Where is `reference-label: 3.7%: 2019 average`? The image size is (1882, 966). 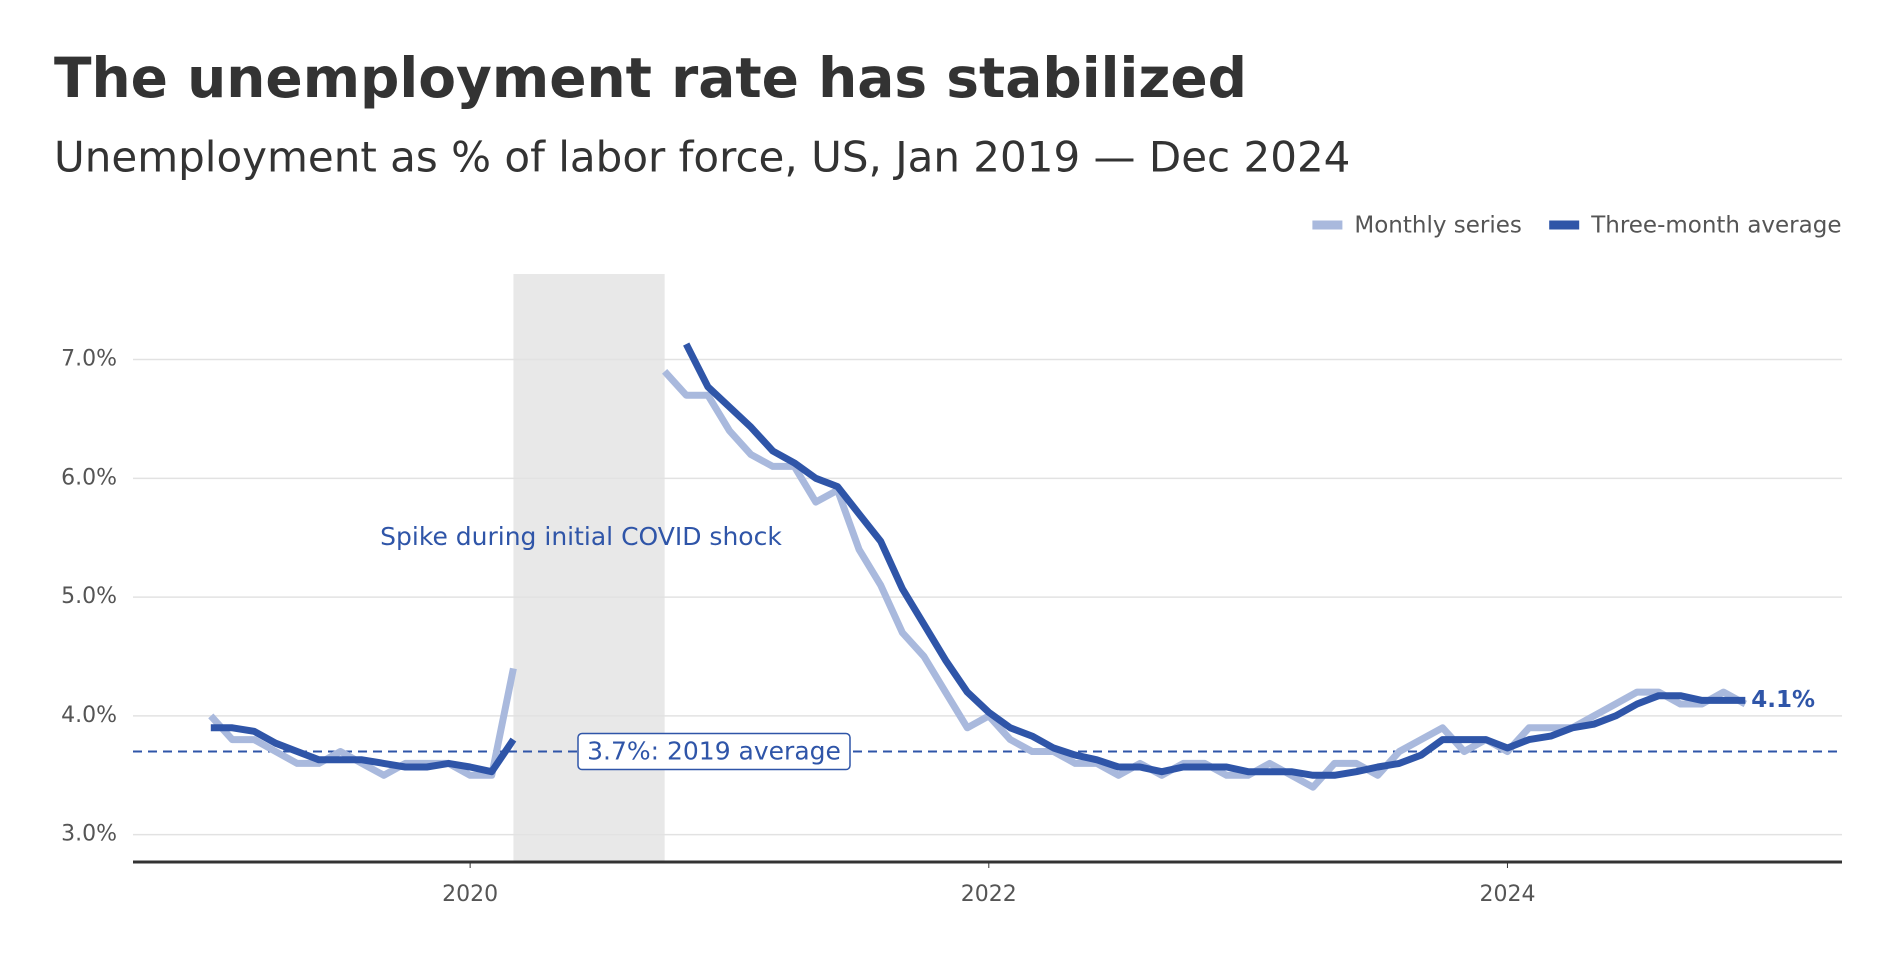 reference-label: 3.7%: 2019 average is located at coordinates (714, 751).